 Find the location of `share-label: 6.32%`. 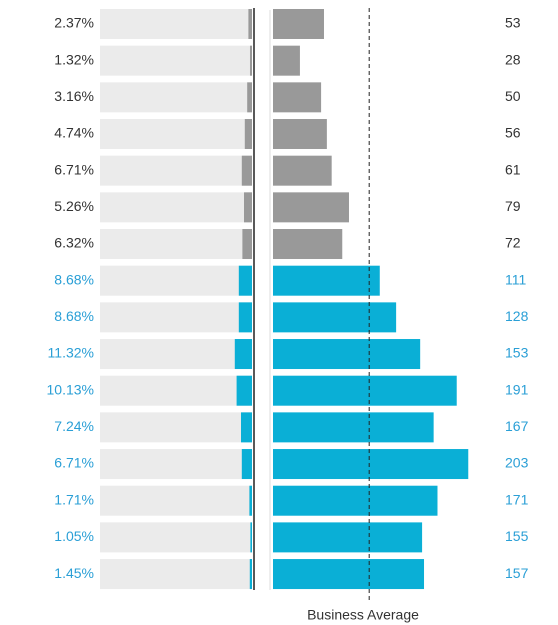

share-label: 6.32% is located at coordinates (74, 243).